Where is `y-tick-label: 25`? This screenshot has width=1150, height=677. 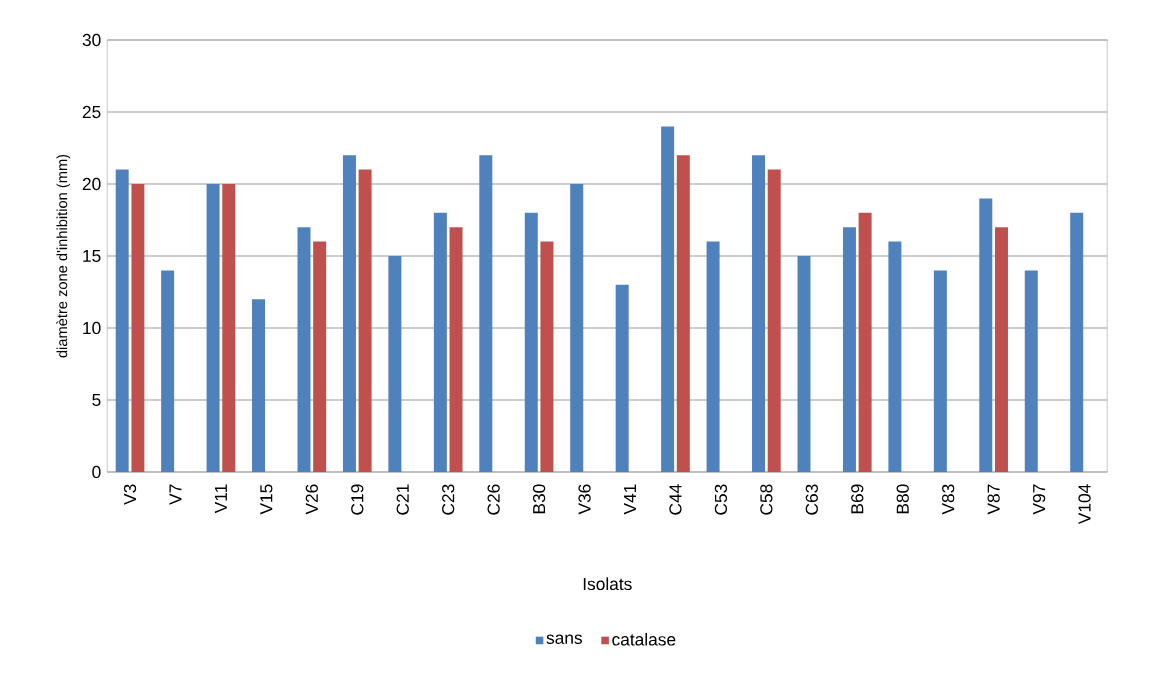
y-tick-label: 25 is located at coordinates (91, 112).